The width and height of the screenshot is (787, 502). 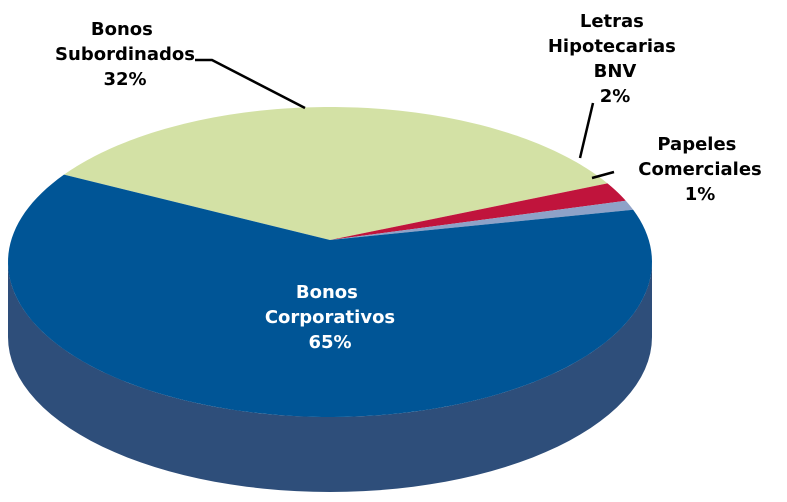 What do you see at coordinates (615, 96) in the screenshot?
I see `slice-value-label: 2%` at bounding box center [615, 96].